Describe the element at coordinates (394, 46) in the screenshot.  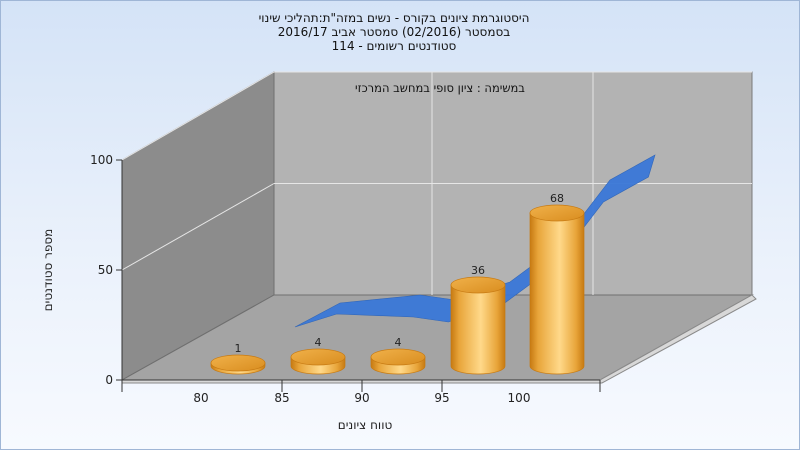
I see `chart-title-line-3: סטודנטים רשומים - 114` at that location.